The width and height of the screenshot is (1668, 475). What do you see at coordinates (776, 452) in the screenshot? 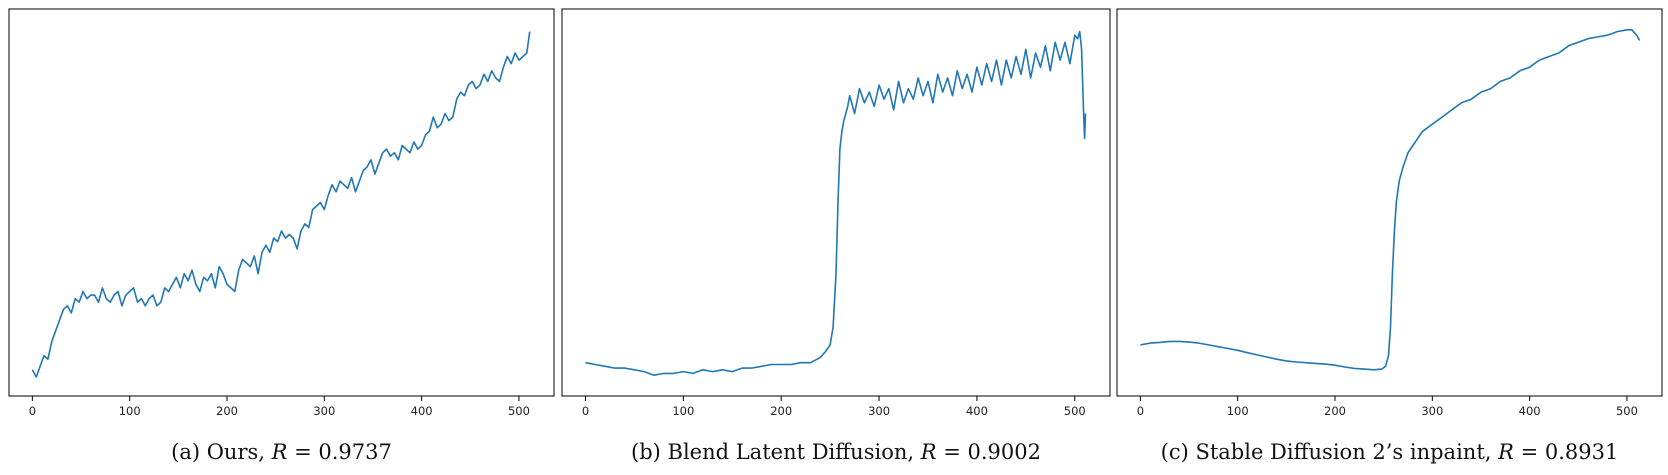
I see `caption-text-b: (b) Blend Latent Diffusion,` at bounding box center [776, 452].